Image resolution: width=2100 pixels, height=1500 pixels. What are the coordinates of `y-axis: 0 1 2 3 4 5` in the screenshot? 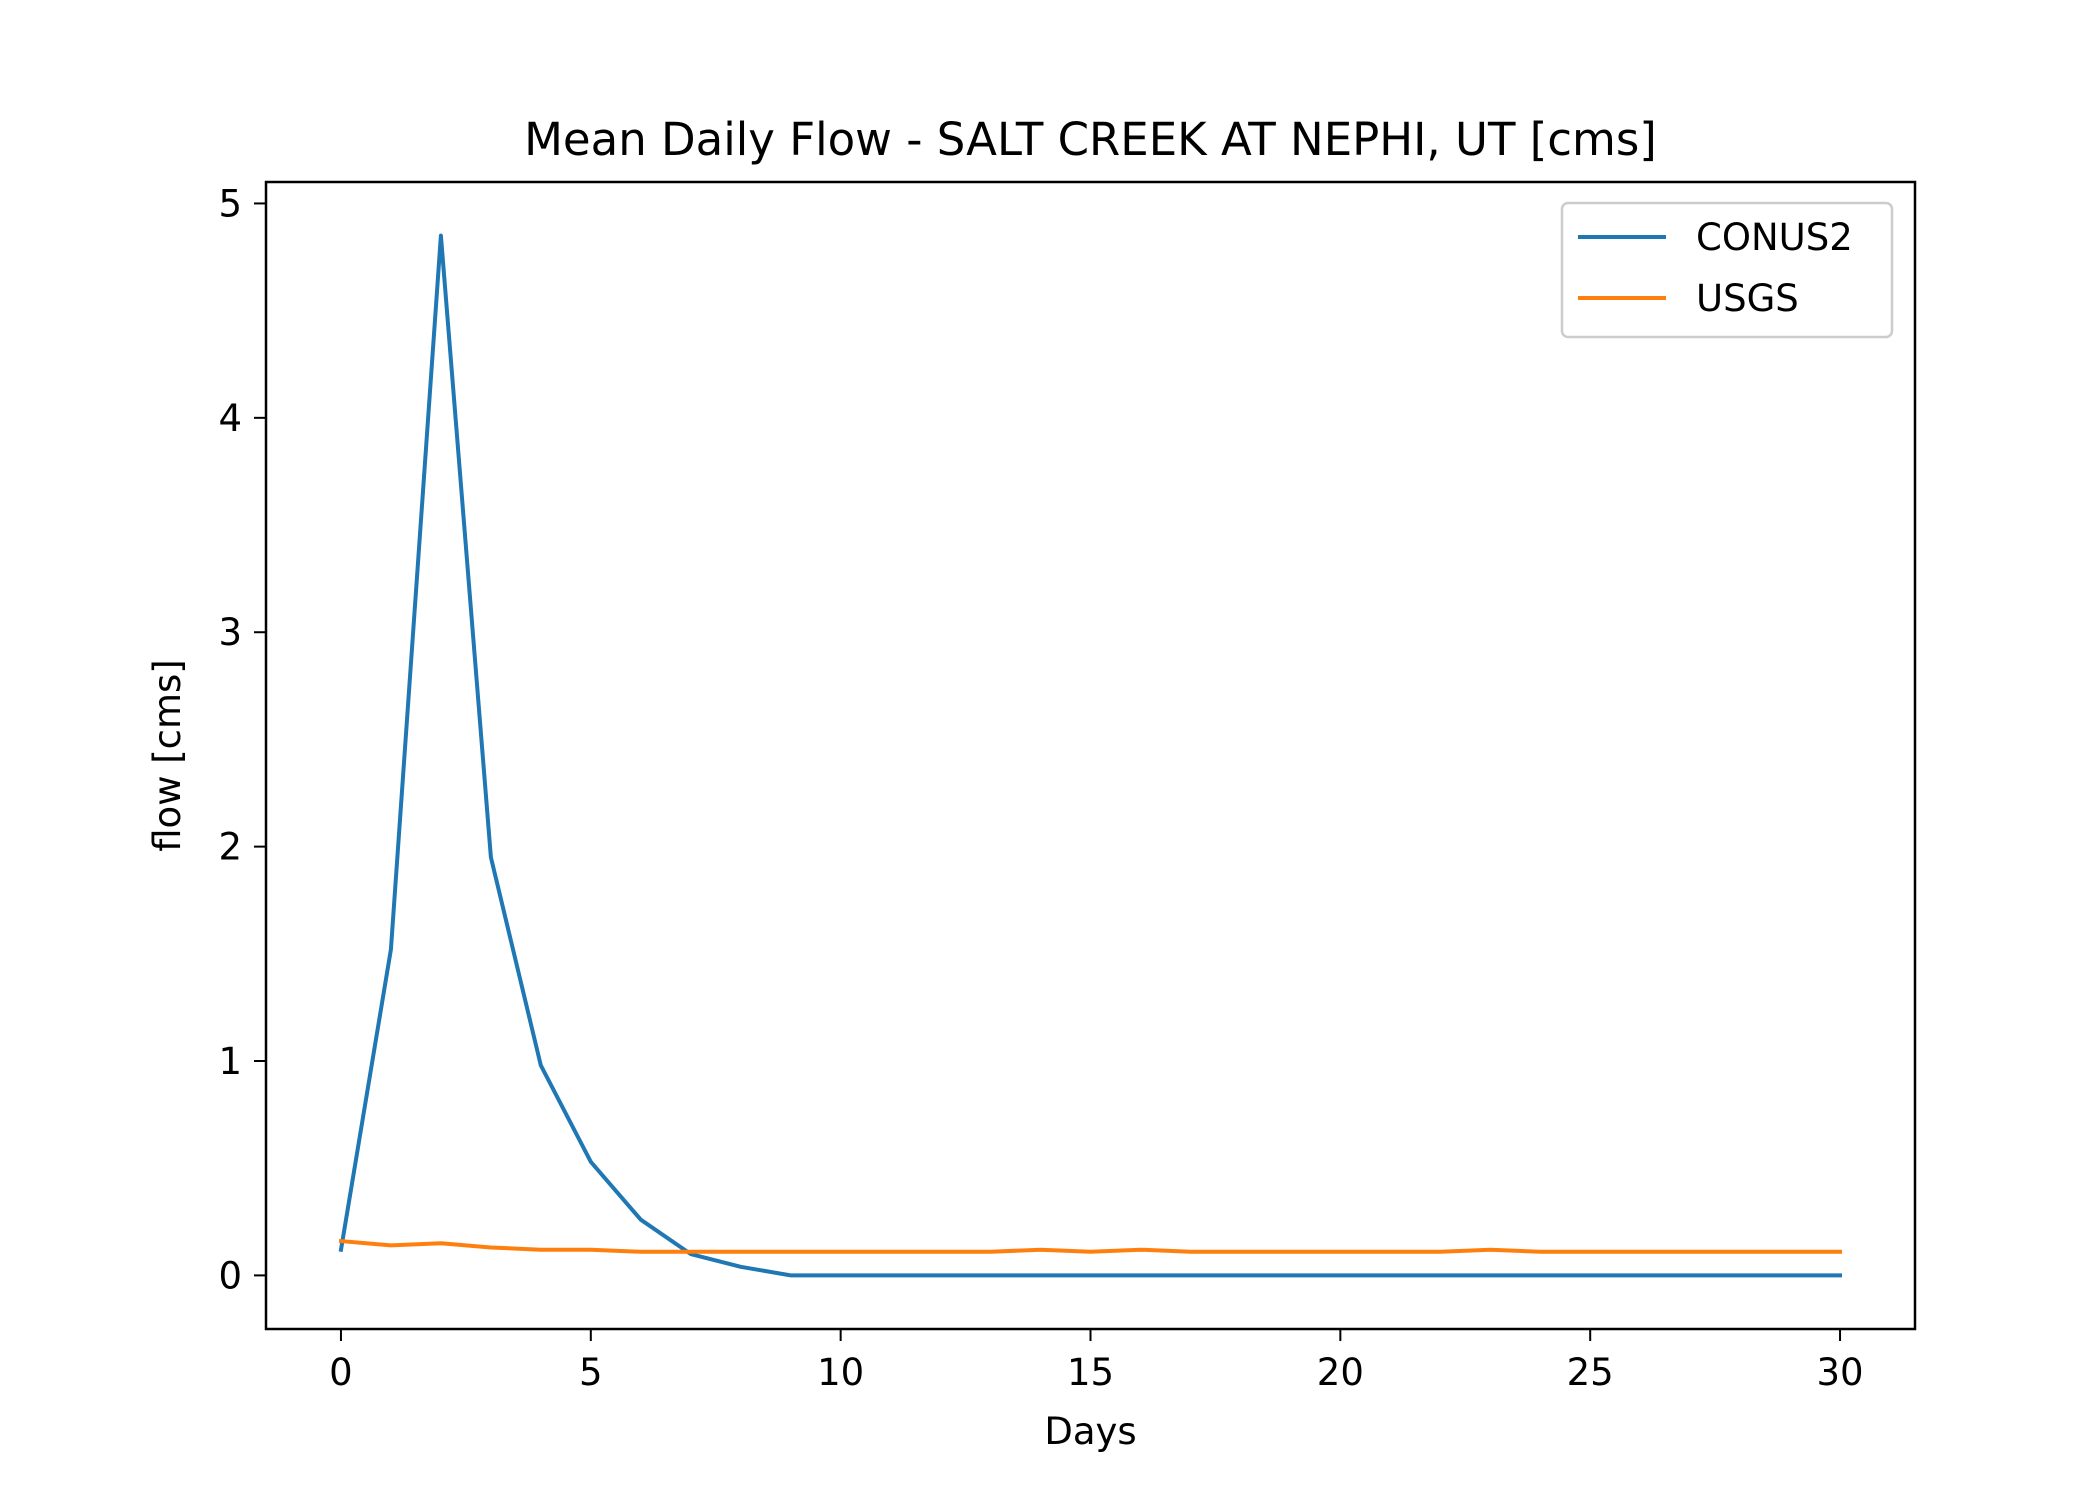 It's located at (242, 739).